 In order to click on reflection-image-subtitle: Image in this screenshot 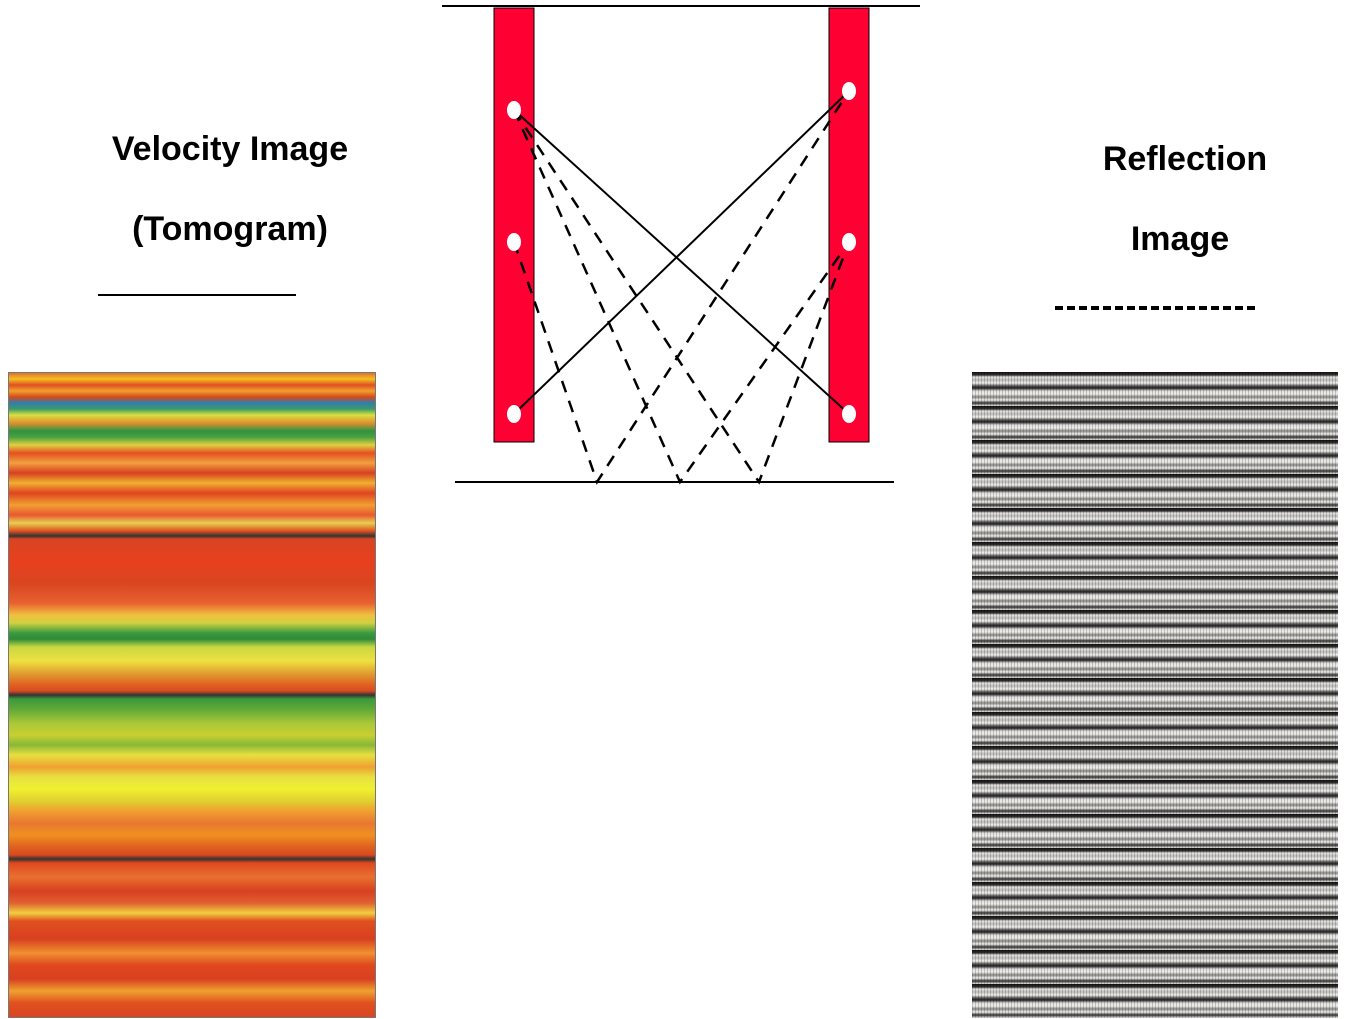, I will do `click(1180, 239)`.